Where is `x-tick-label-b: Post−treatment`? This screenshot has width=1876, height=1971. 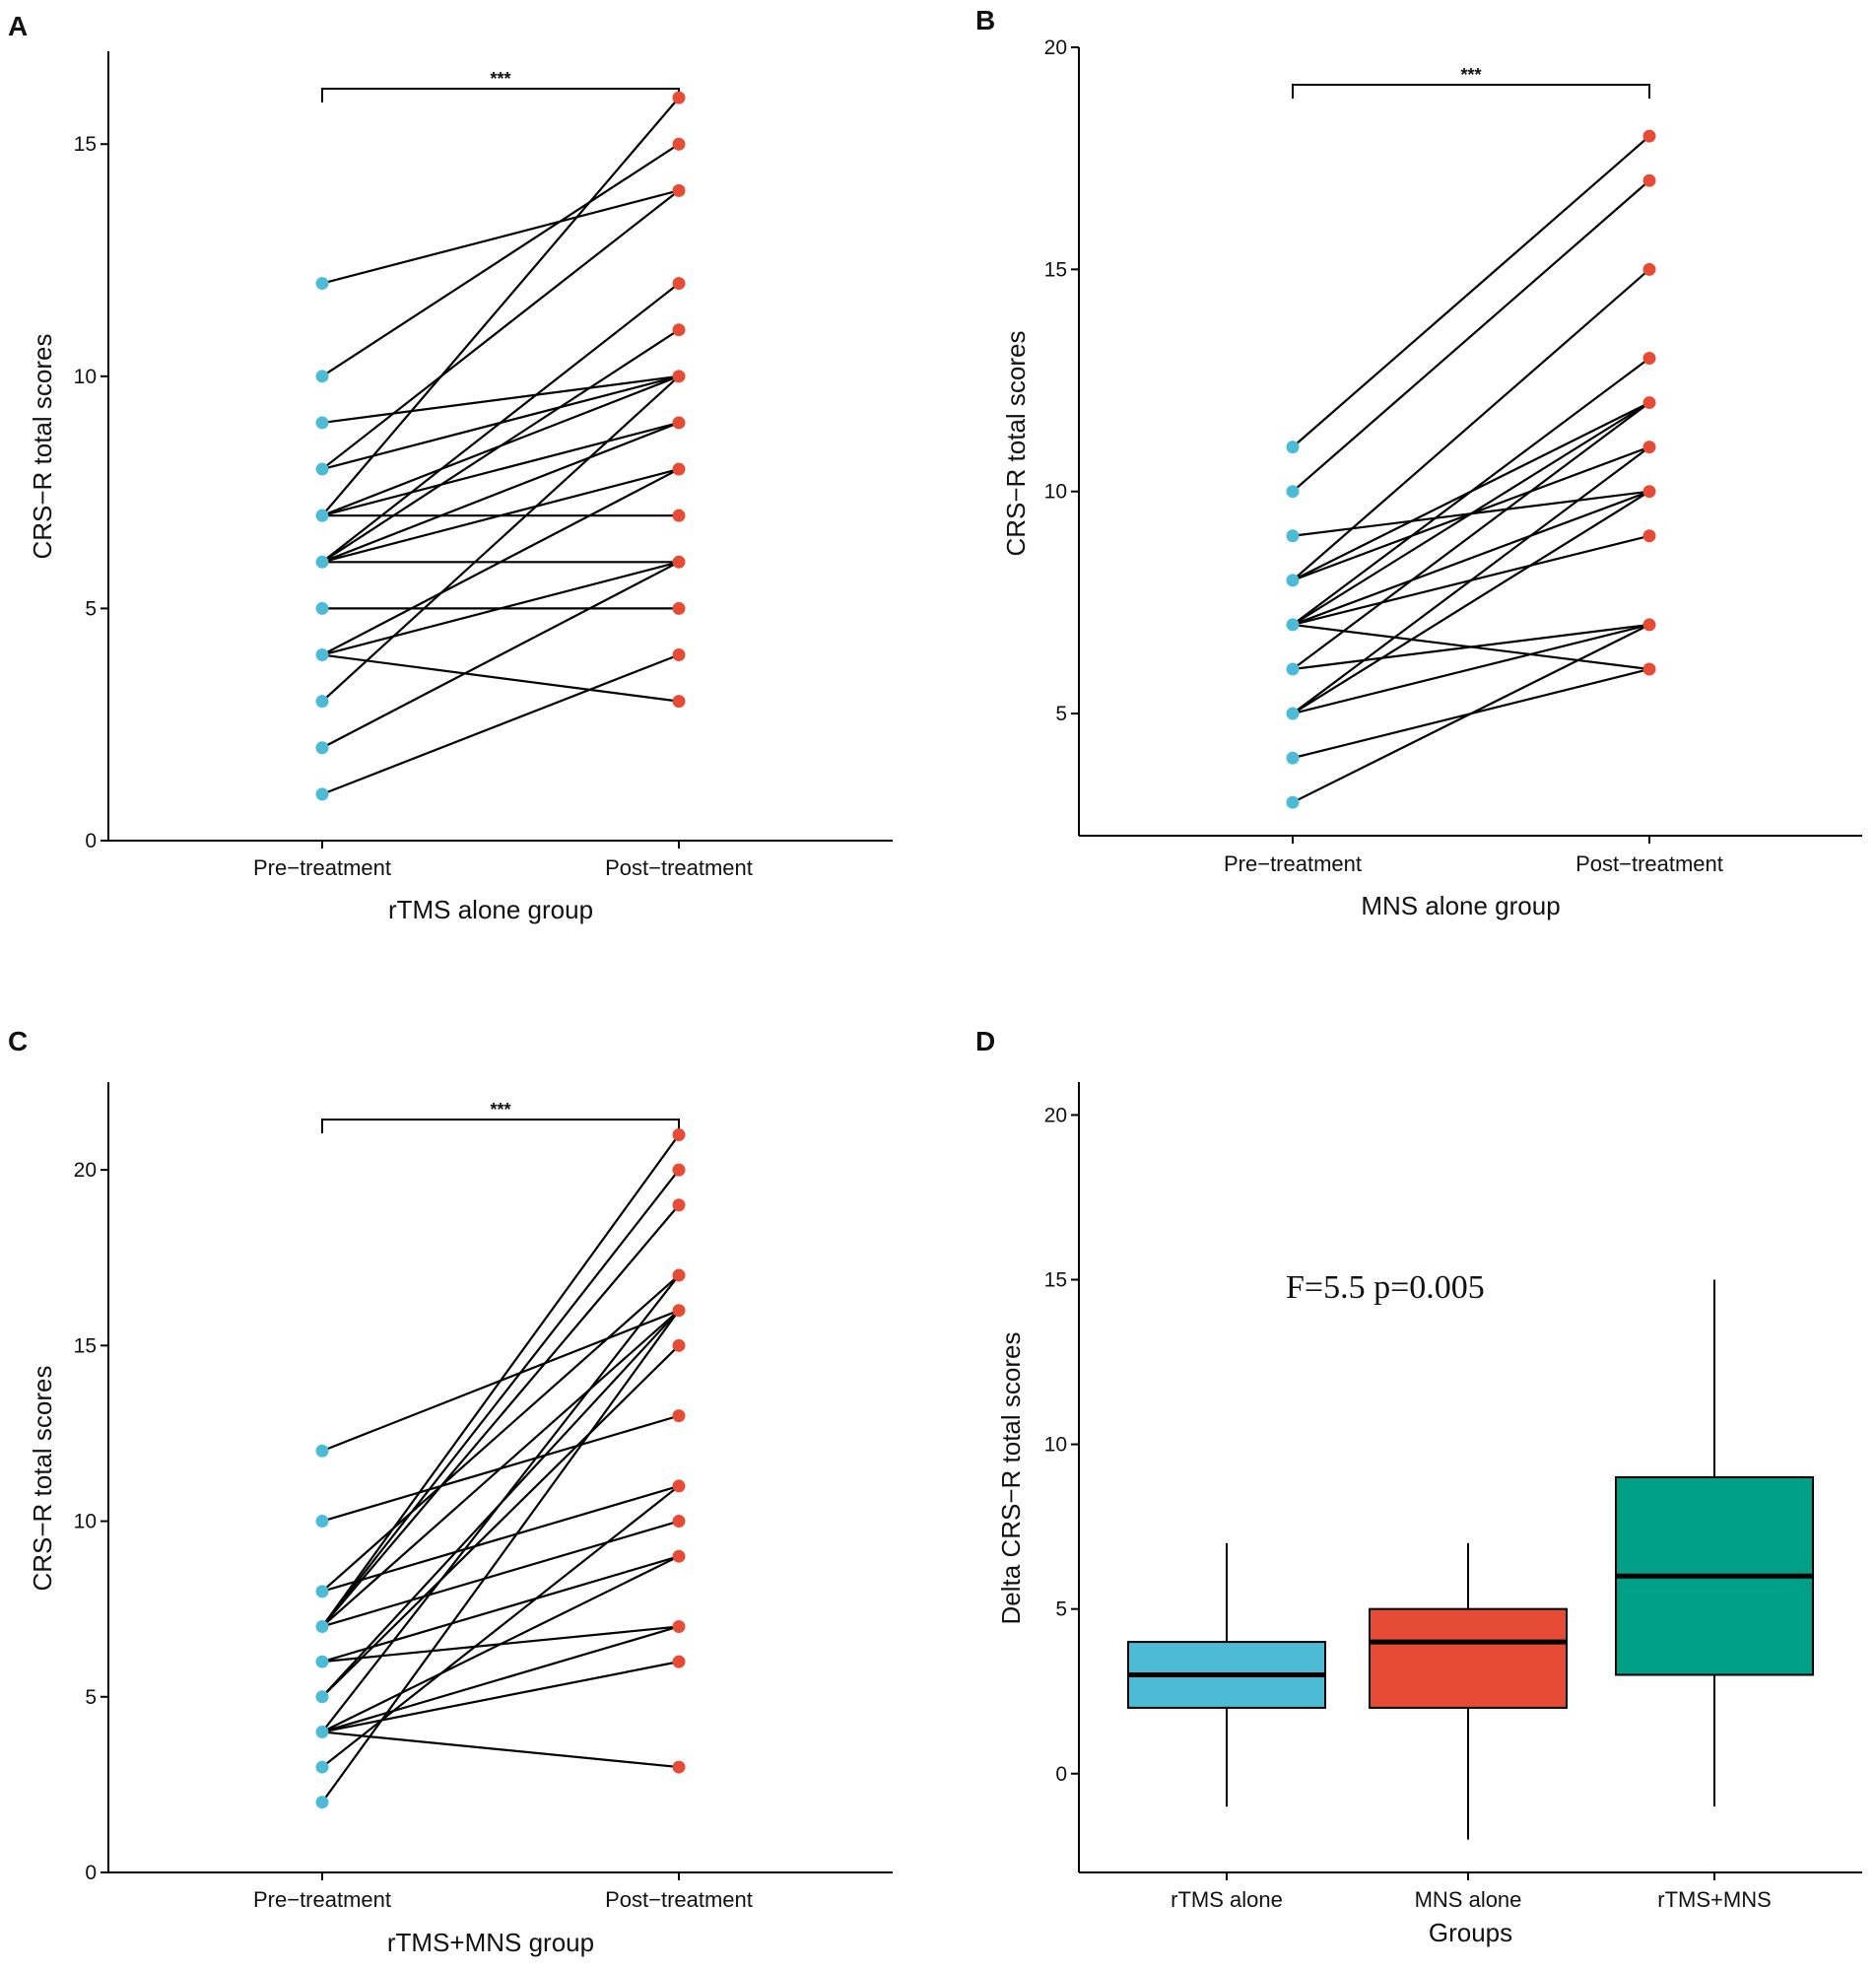 x-tick-label-b: Post−treatment is located at coordinates (1649, 863).